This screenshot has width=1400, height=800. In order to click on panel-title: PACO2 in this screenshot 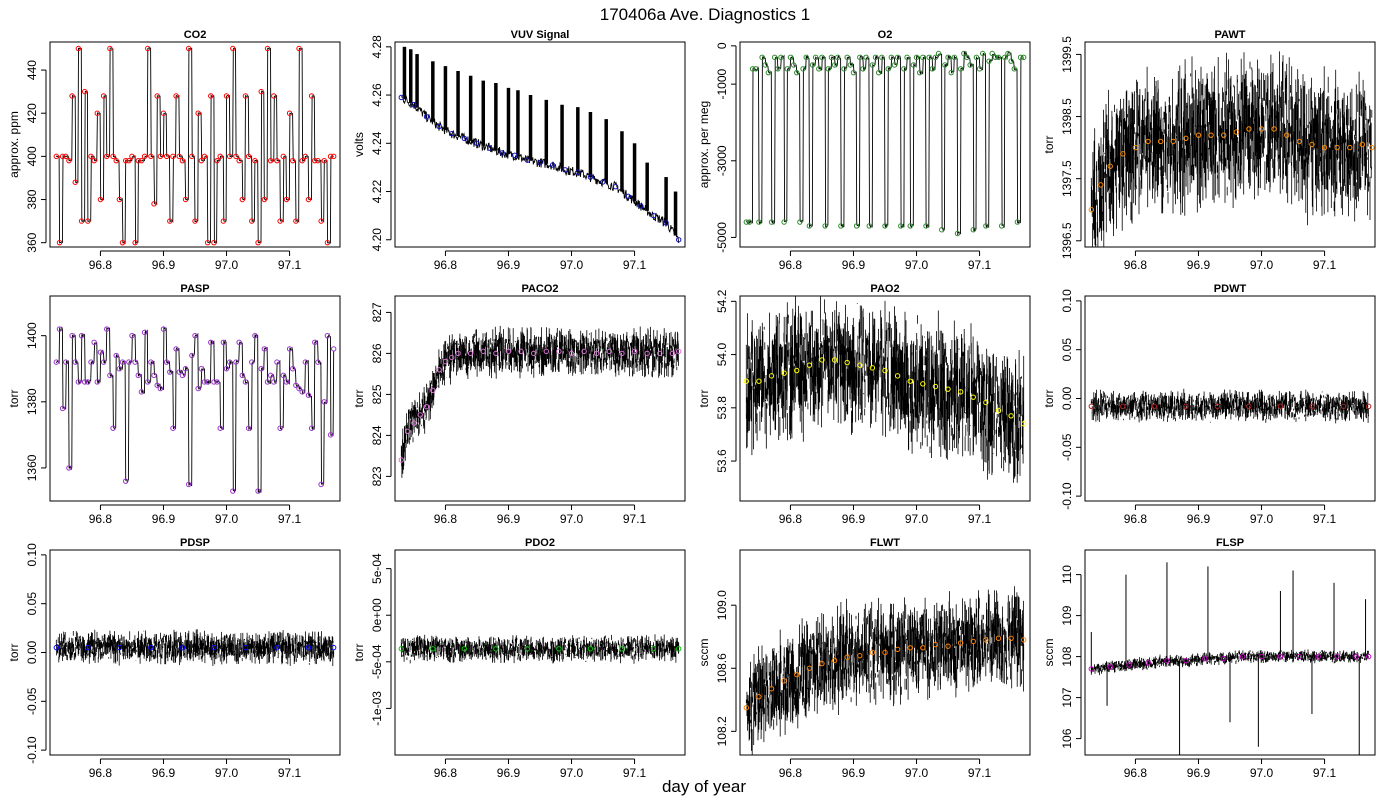, I will do `click(539, 289)`.